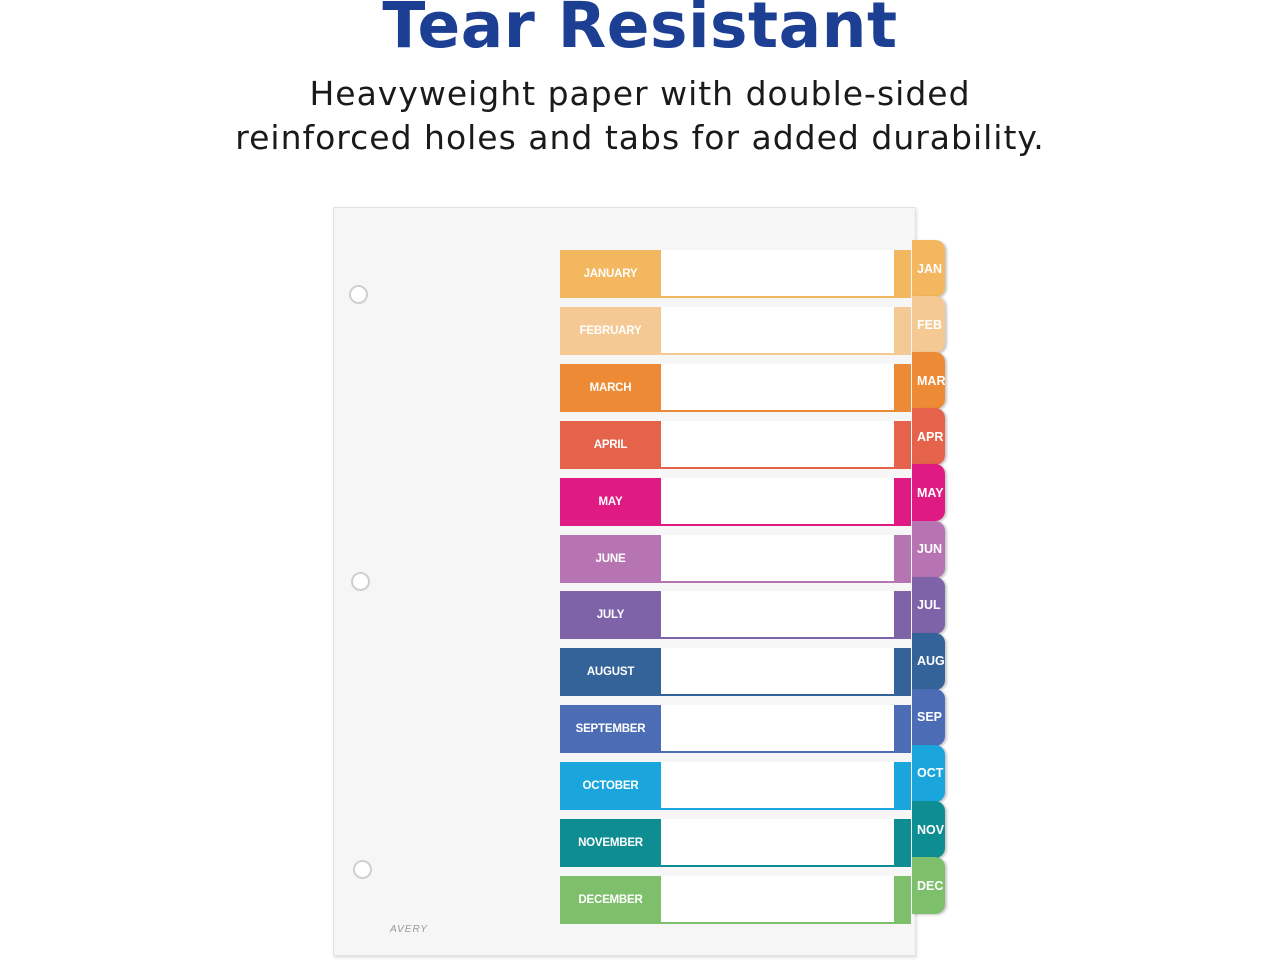  What do you see at coordinates (928, 381) in the screenshot?
I see `month-tab: MAR` at bounding box center [928, 381].